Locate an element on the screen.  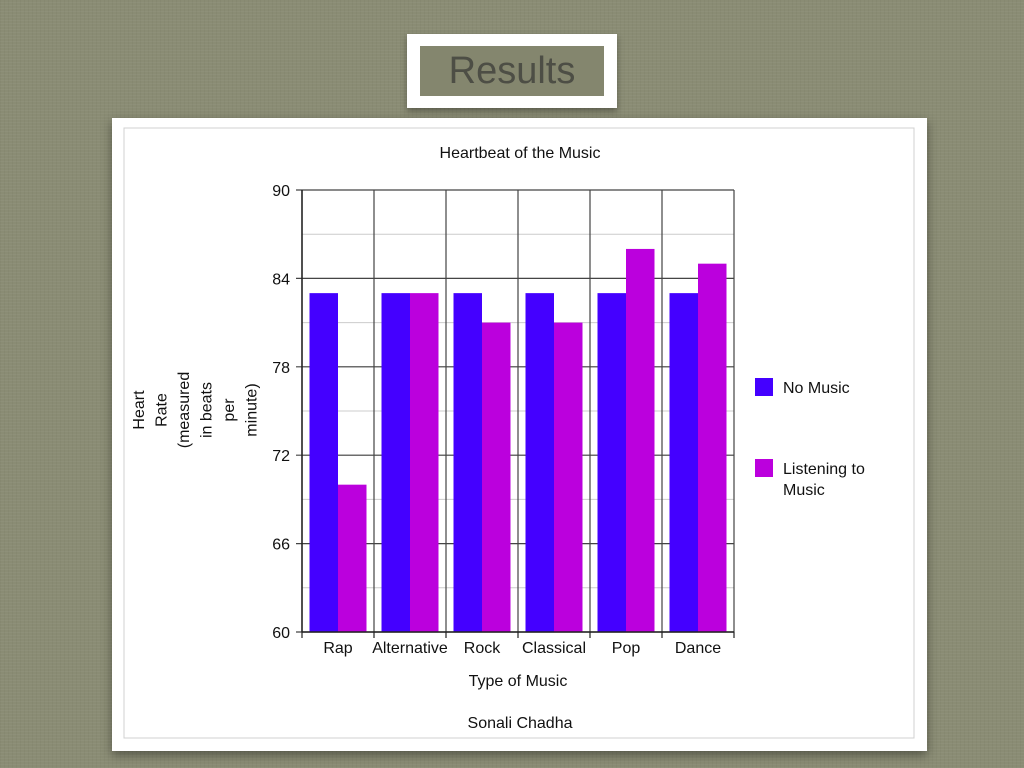
slide-title: Results is located at coordinates (512, 71).